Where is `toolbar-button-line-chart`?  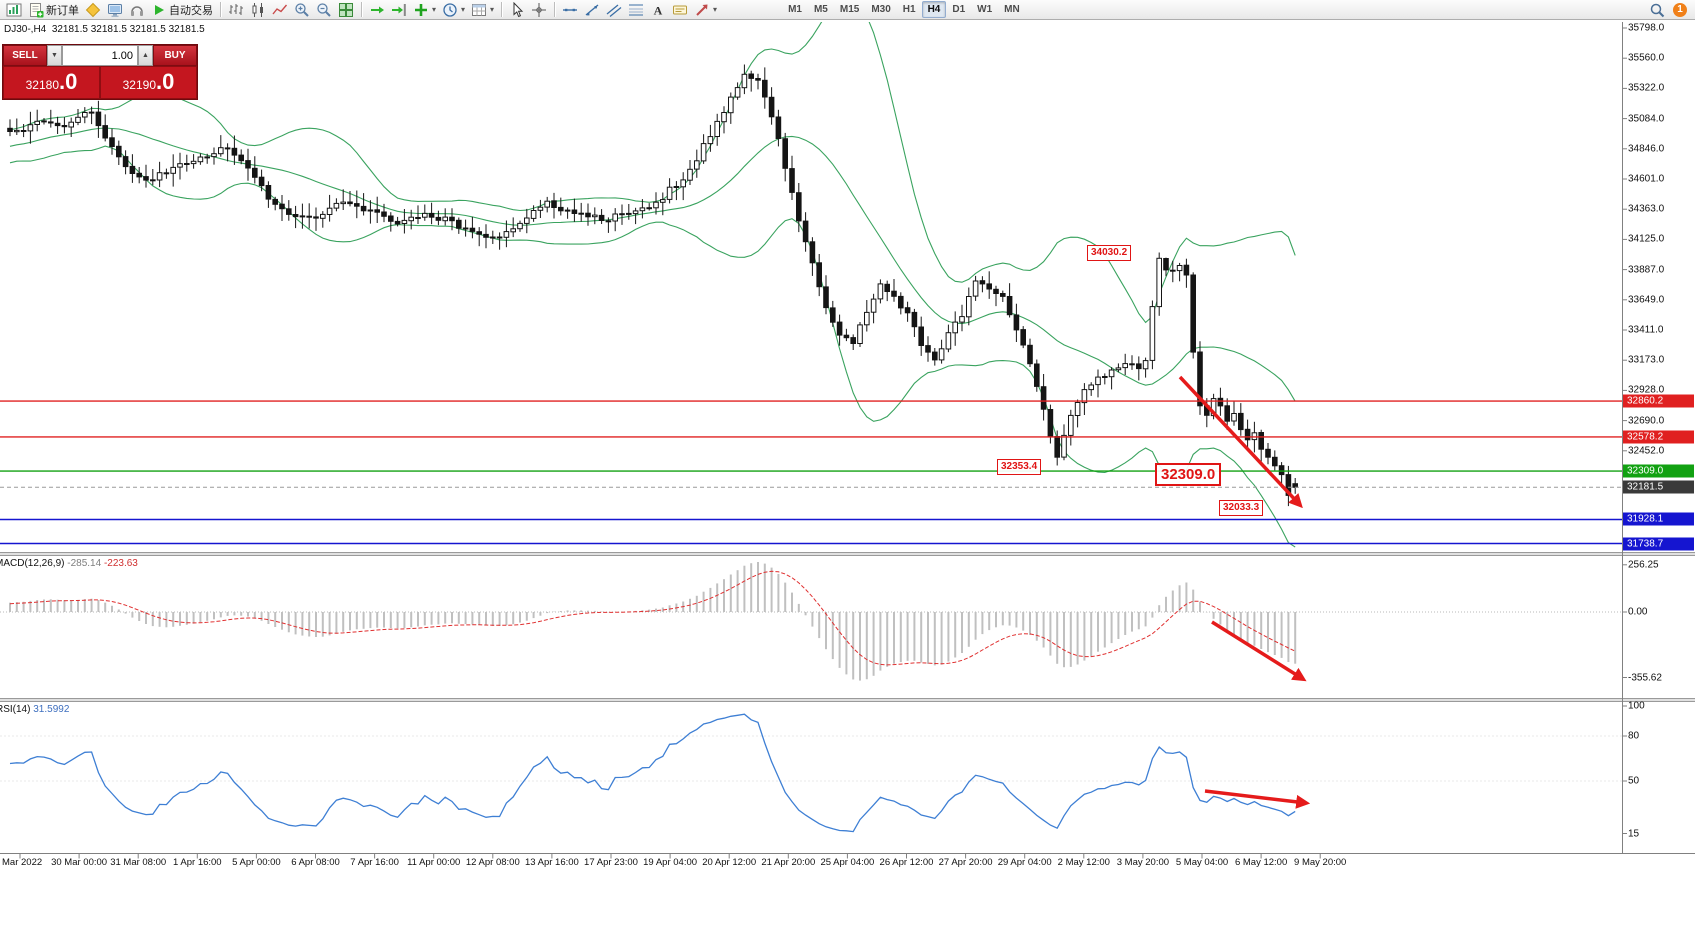
toolbar-button-line-chart is located at coordinates (280, 10).